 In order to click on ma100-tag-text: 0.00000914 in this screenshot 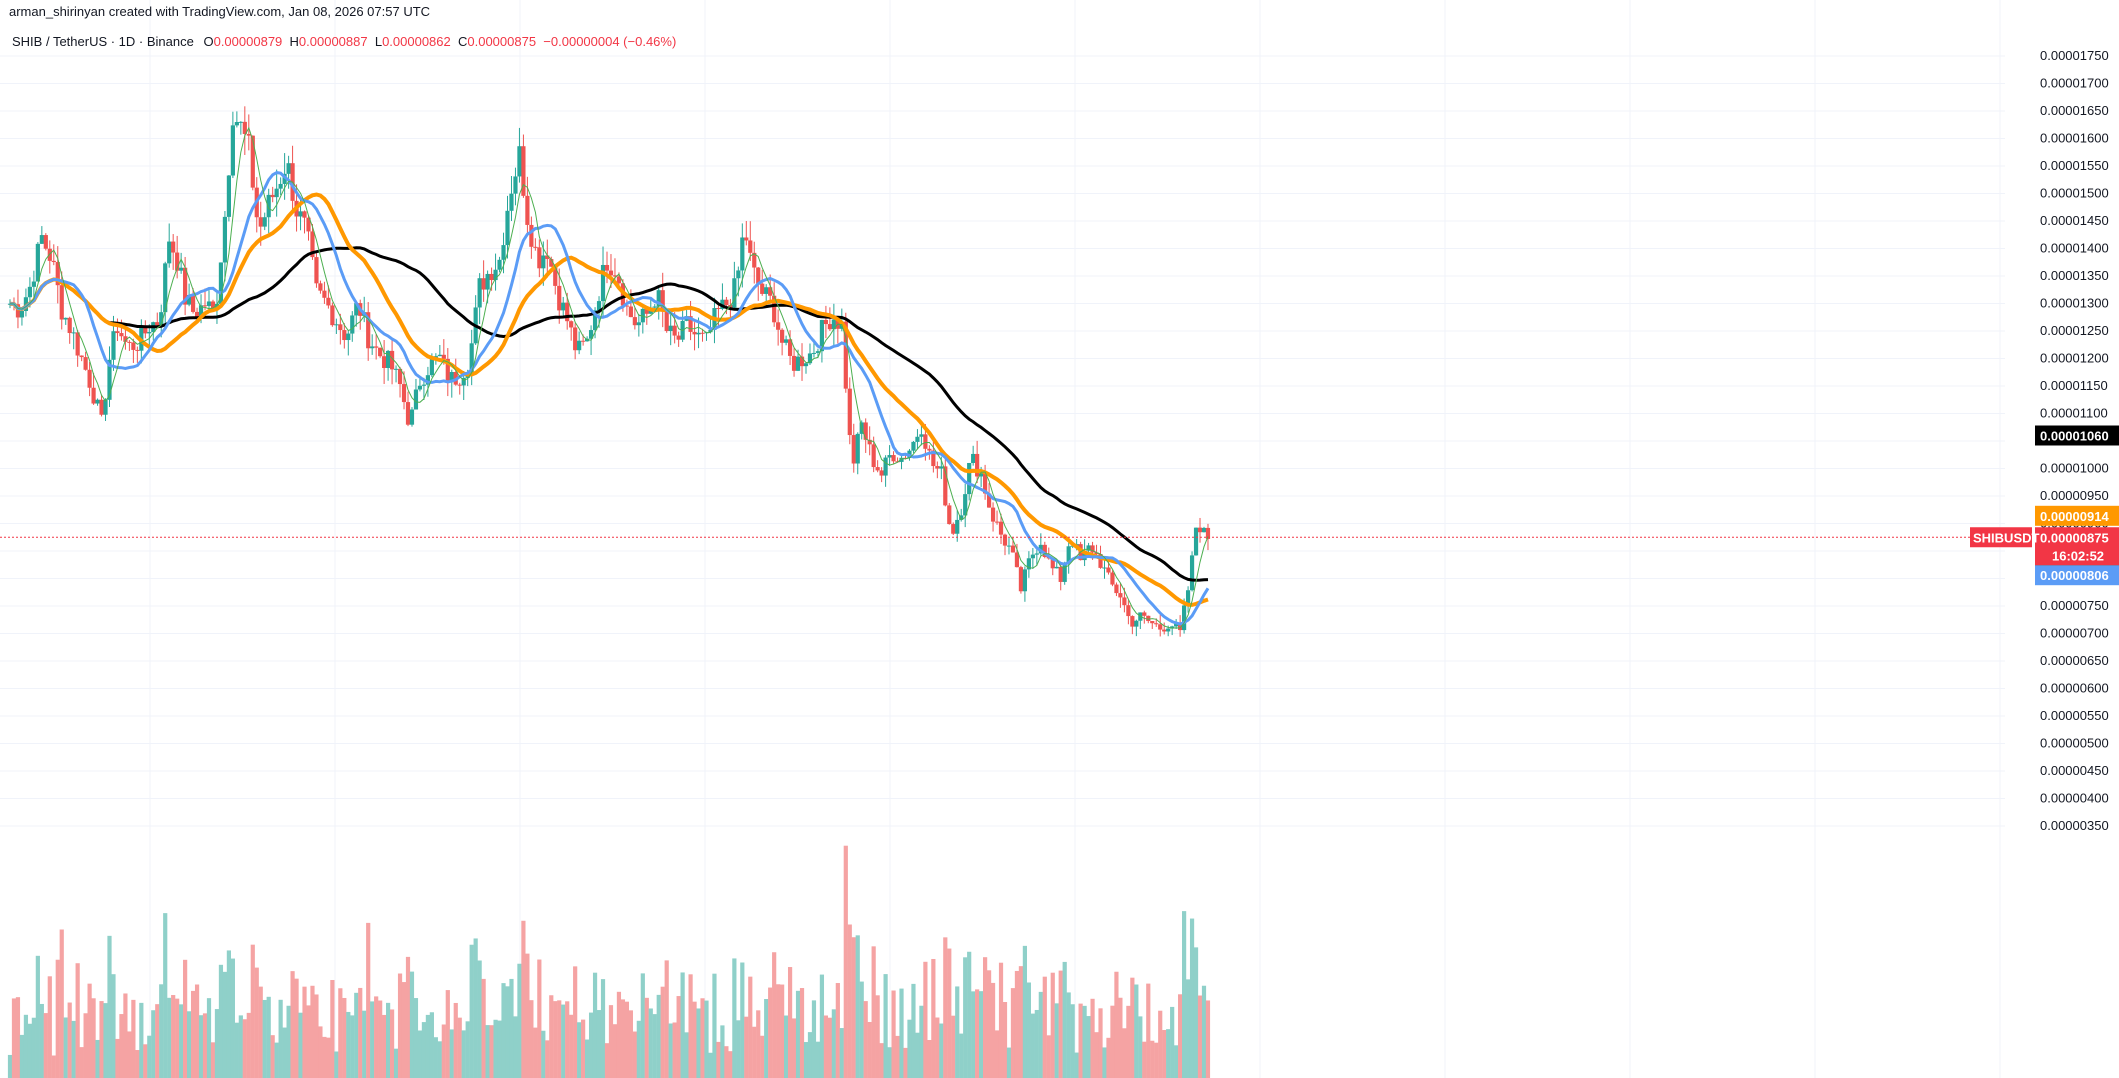, I will do `click(2074, 516)`.